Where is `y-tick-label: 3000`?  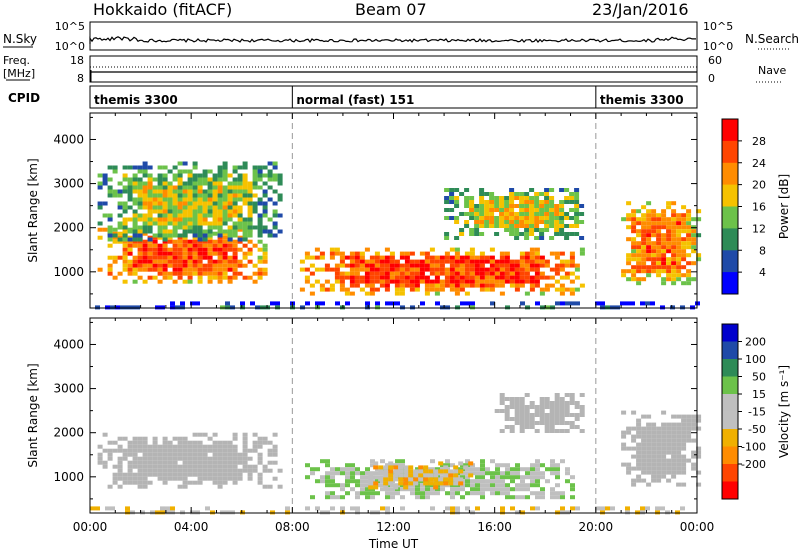 y-tick-label: 3000 is located at coordinates (68, 184).